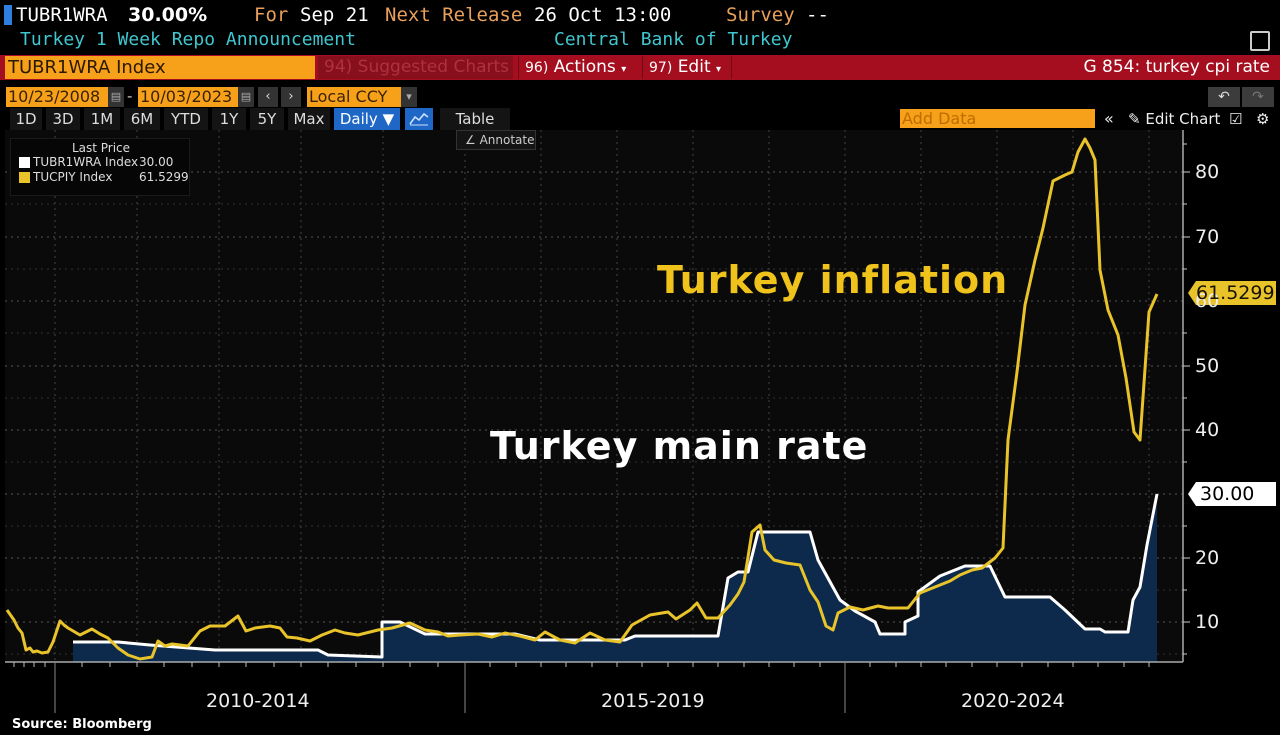  Describe the element at coordinates (24, 162) in the screenshot. I see `legend-swatch-white` at that location.